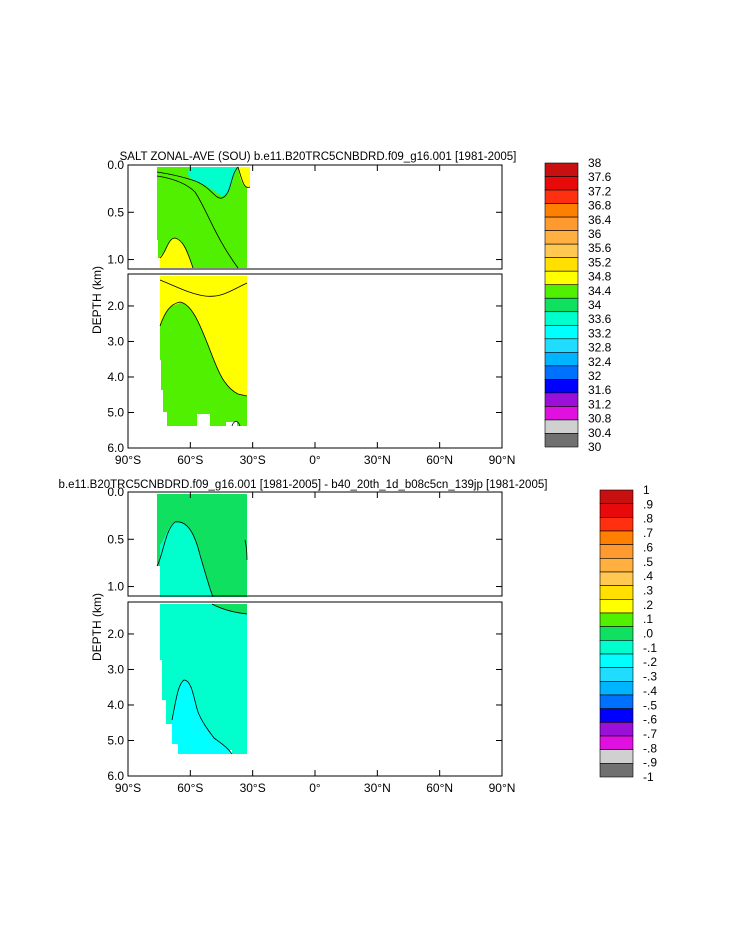 The width and height of the screenshot is (733, 945). Describe the element at coordinates (650, 662) in the screenshot. I see `colorbar-label: -.2` at that location.